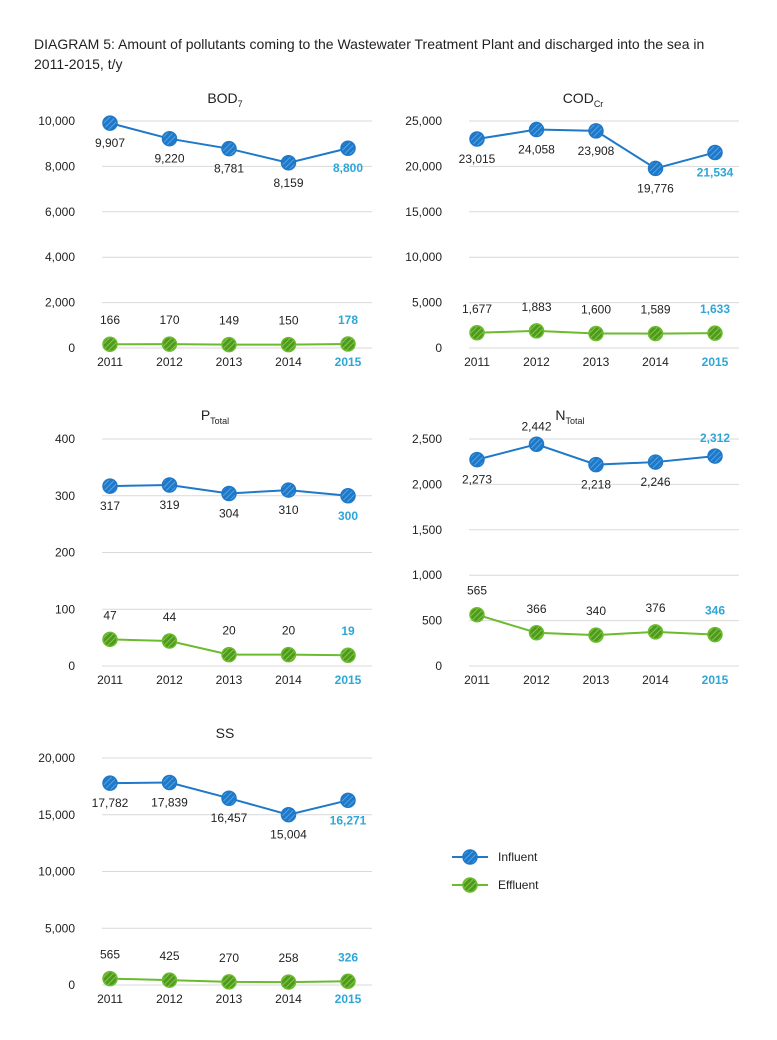  Describe the element at coordinates (715, 611) in the screenshot. I see `data-label-effluent: 346` at that location.